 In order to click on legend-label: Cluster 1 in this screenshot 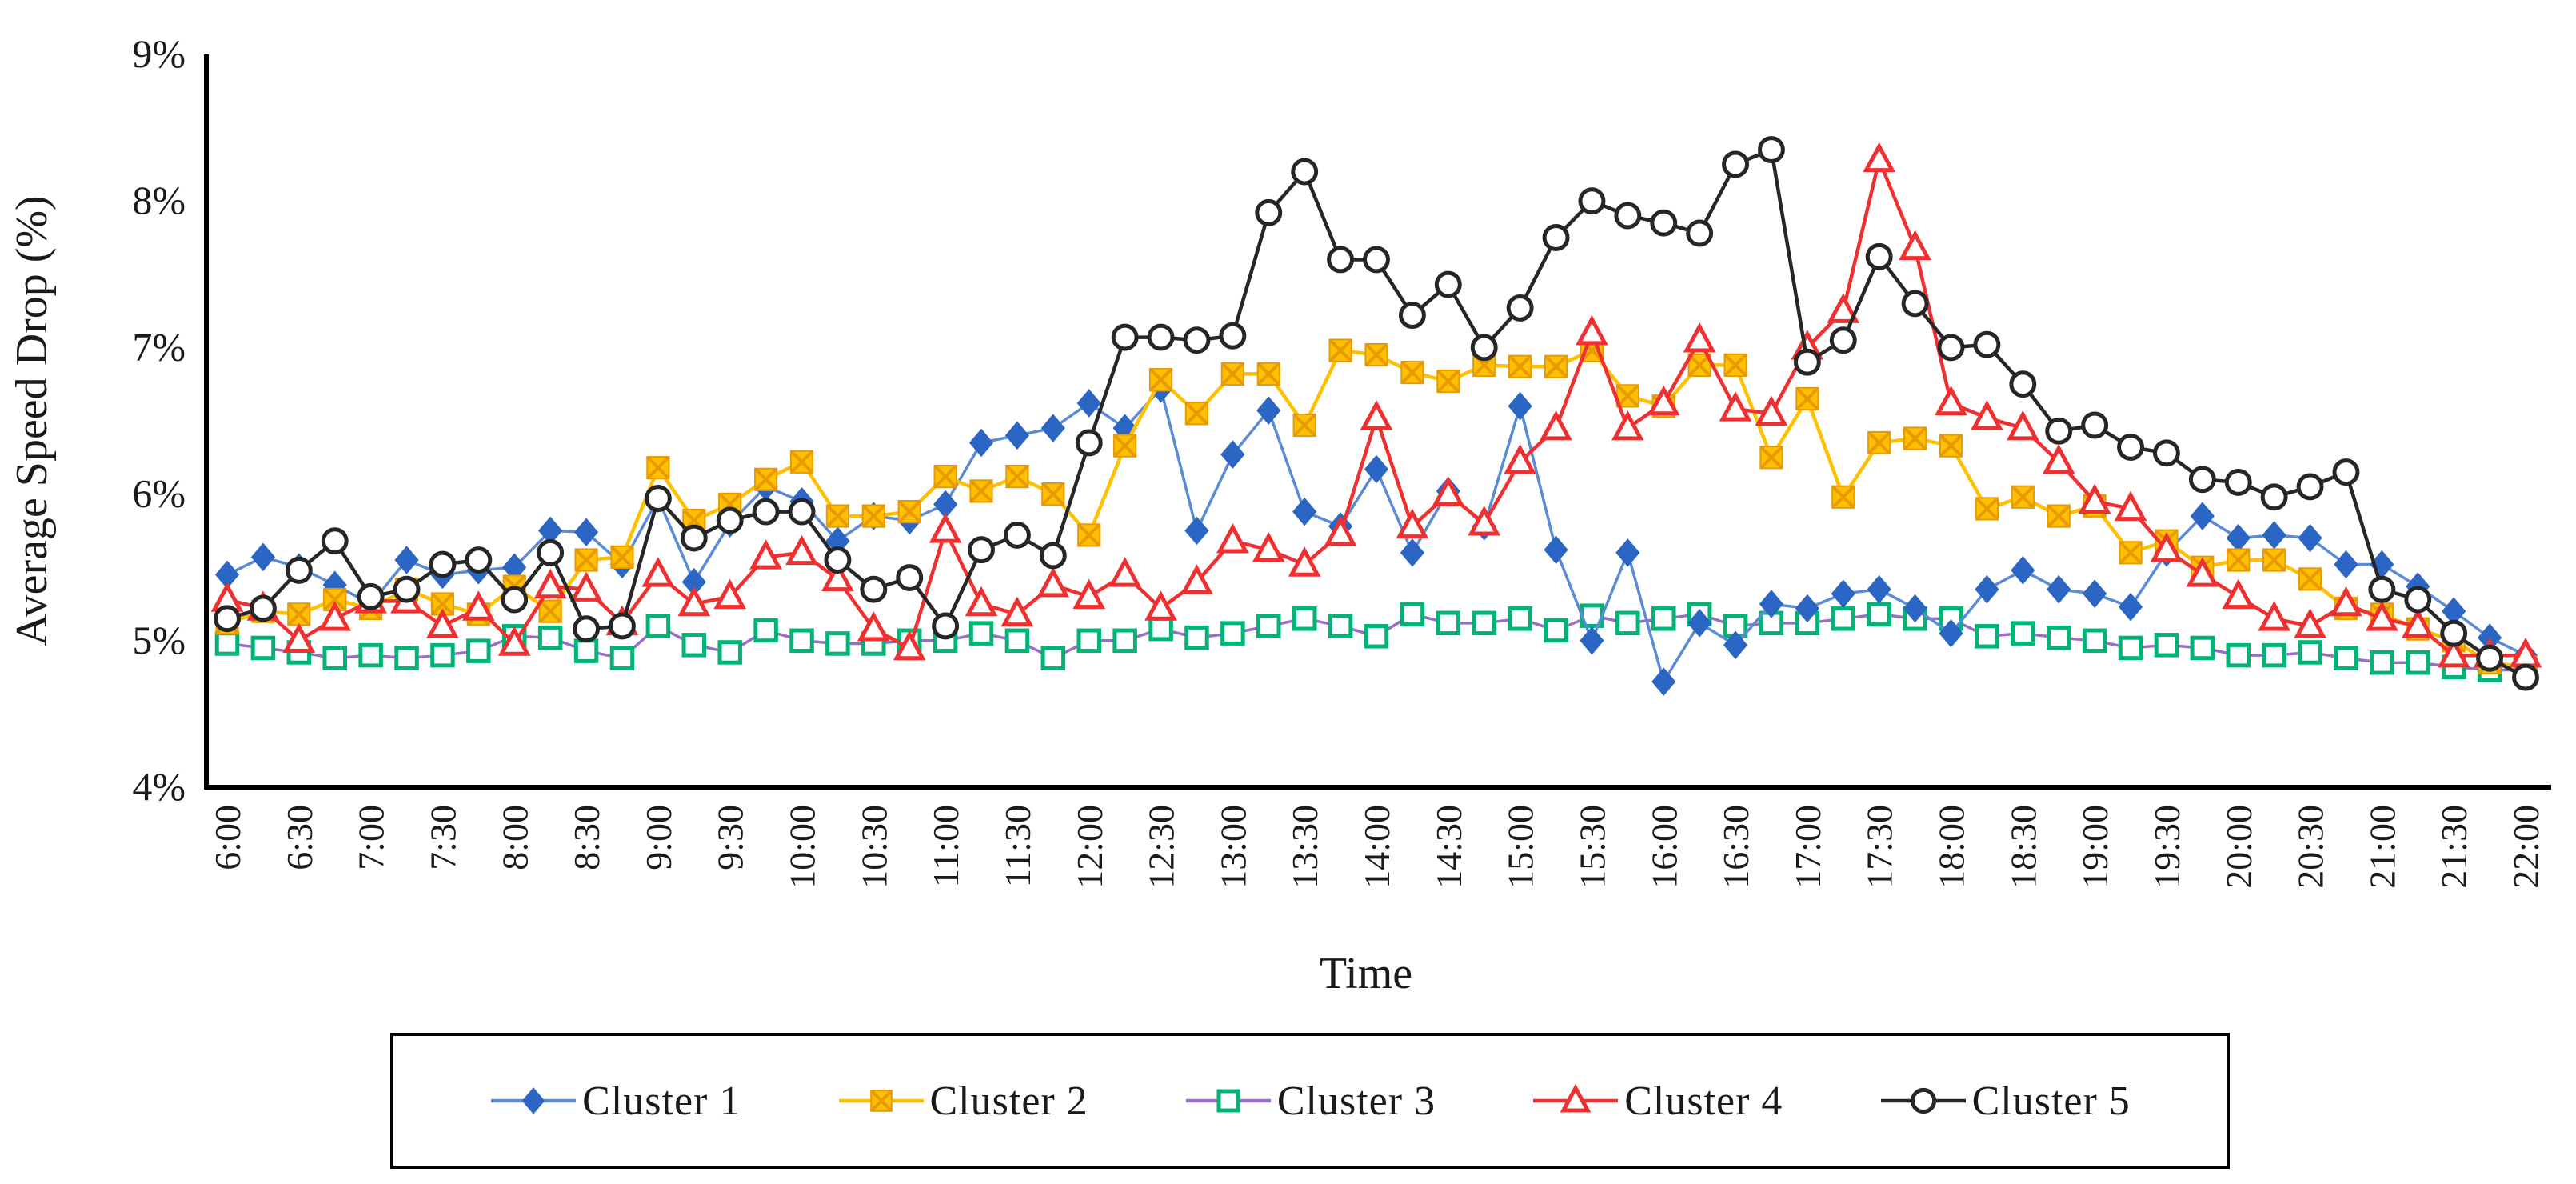, I will do `click(662, 1101)`.